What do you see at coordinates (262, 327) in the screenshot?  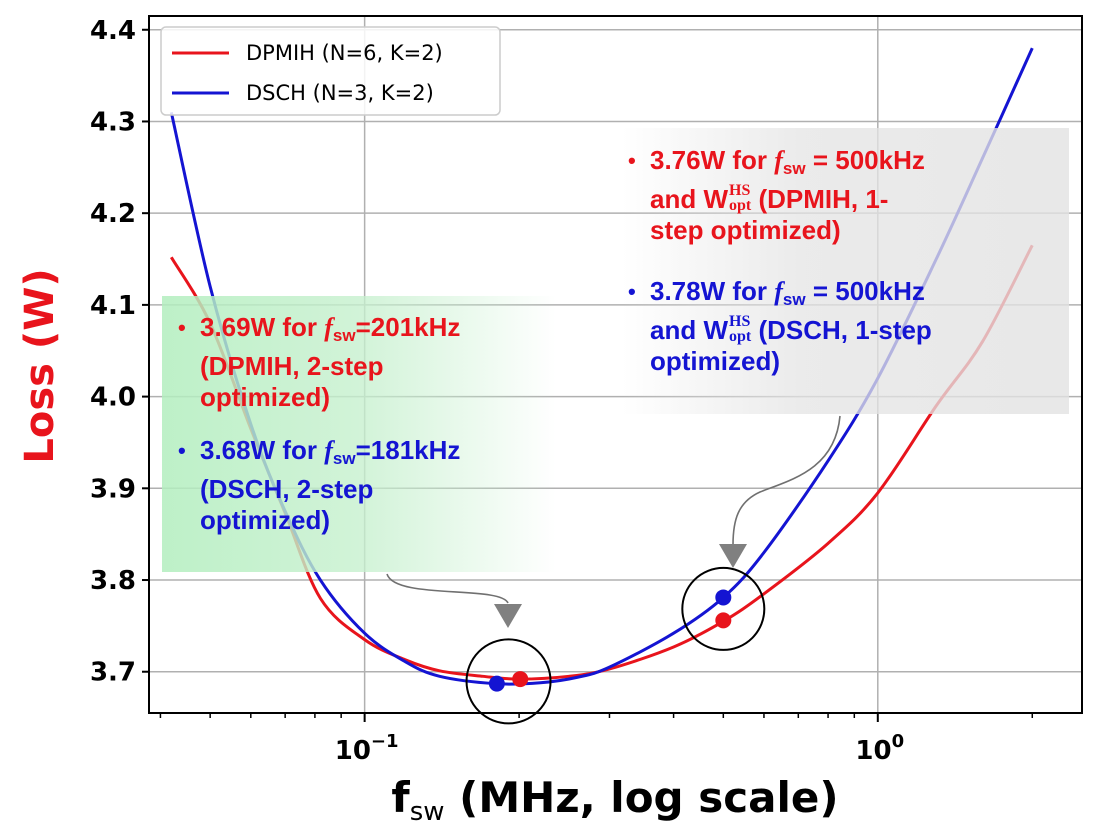 I see `annotation-value: 3.69W for` at bounding box center [262, 327].